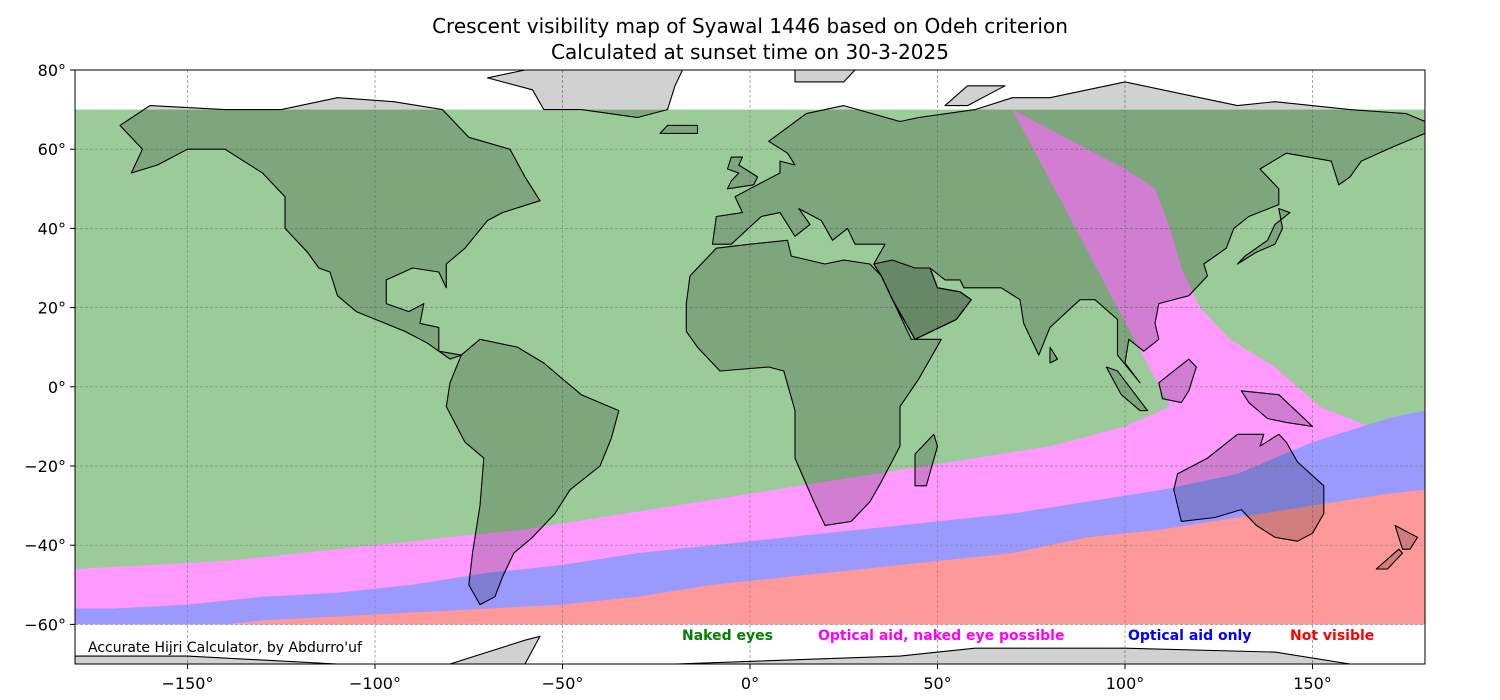 The width and height of the screenshot is (1500, 700). Describe the element at coordinates (45, 466) in the screenshot. I see `y-tick-label: −20°` at that location.